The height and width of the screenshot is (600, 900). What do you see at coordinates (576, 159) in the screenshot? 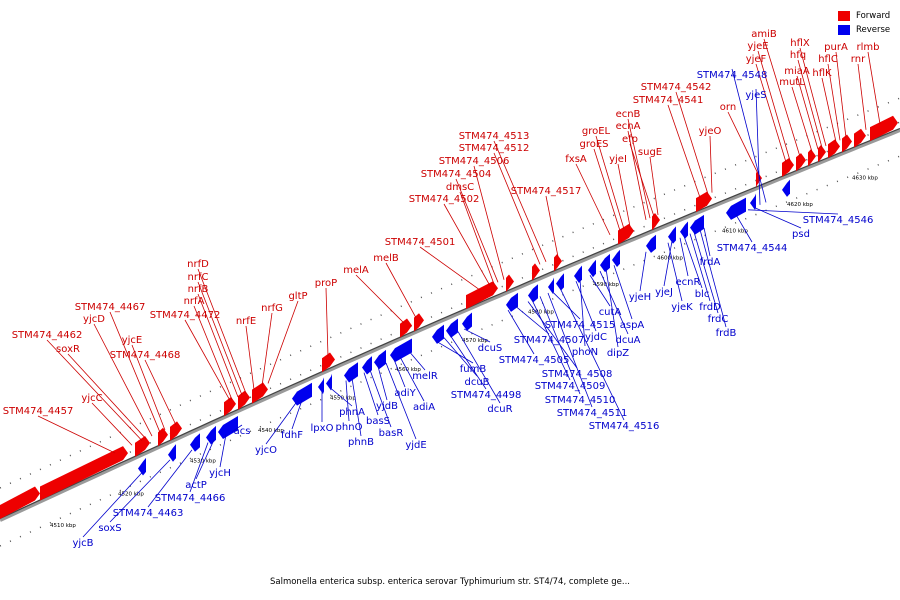
I see `gene-label: fxsA` at bounding box center [576, 159].